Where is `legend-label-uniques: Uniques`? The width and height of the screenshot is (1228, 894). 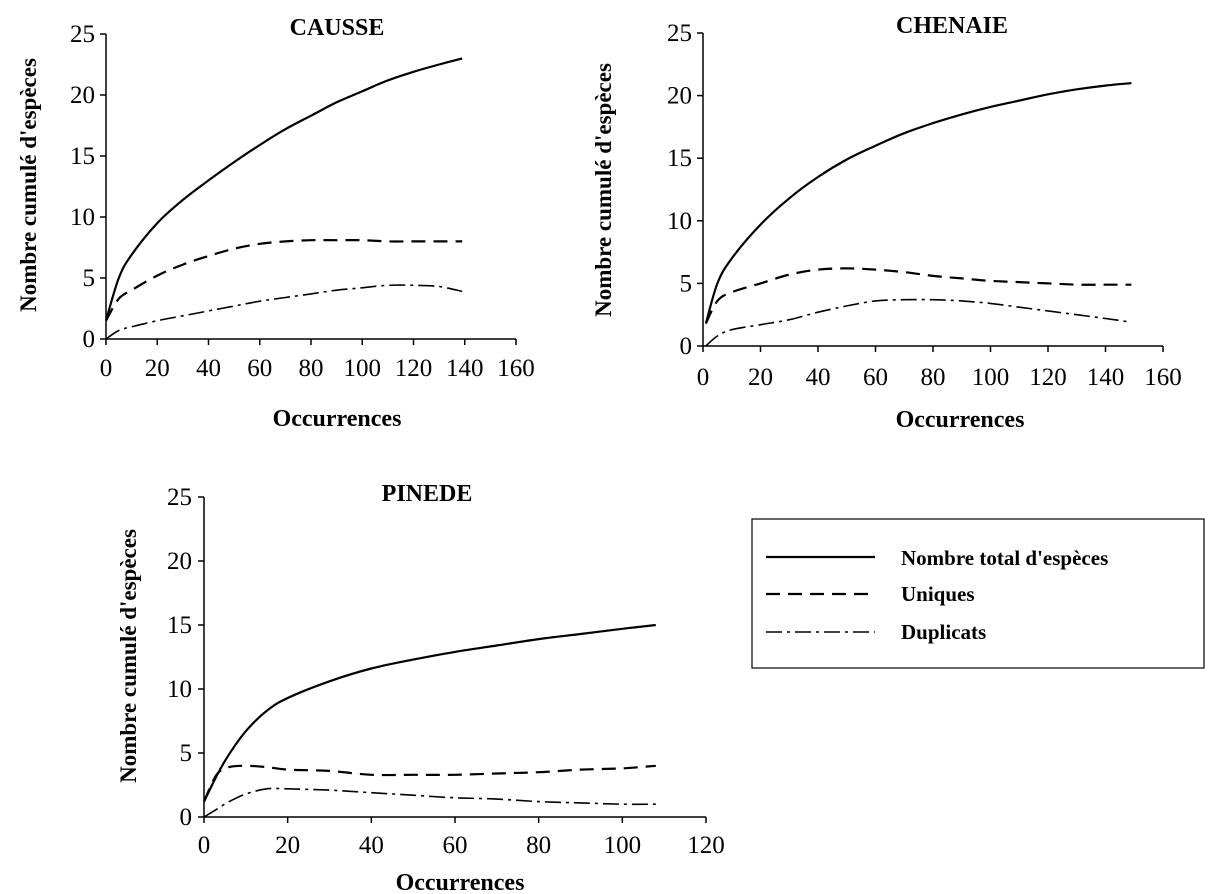
legend-label-uniques: Uniques is located at coordinates (938, 594).